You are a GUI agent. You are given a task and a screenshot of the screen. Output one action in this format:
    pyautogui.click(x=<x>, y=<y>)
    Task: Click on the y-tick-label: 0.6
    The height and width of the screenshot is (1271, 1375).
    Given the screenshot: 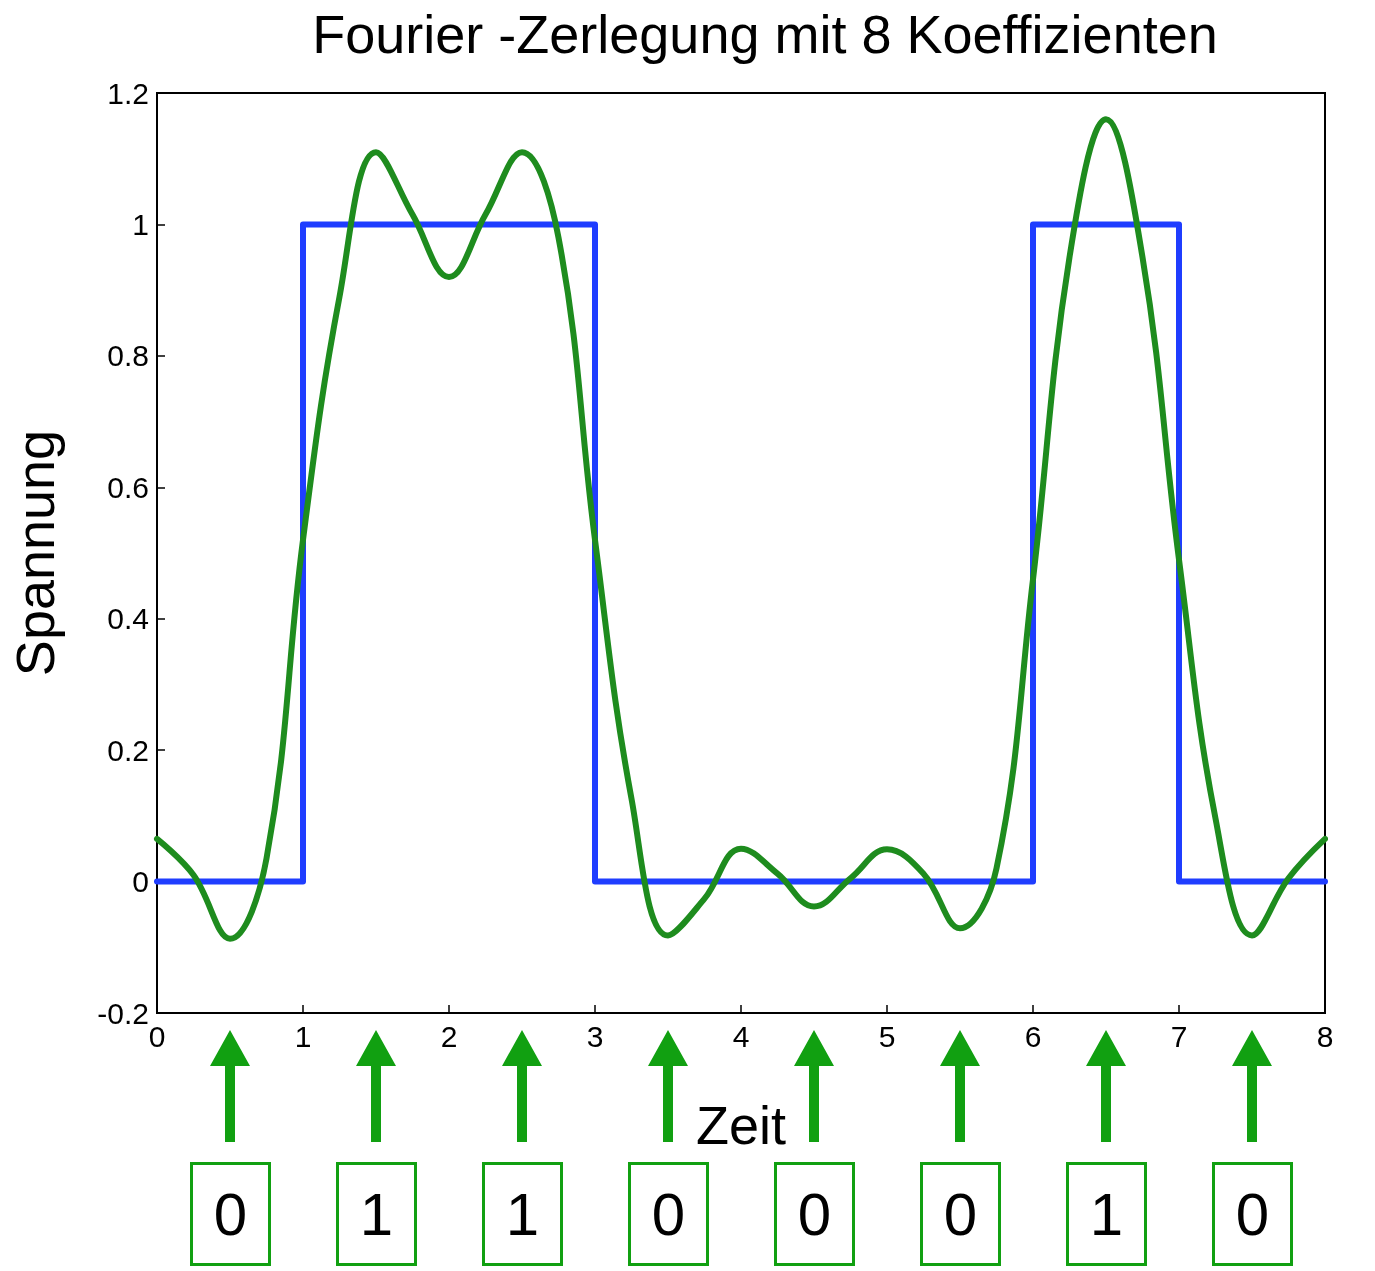 What is the action you would take?
    pyautogui.click(x=128, y=487)
    